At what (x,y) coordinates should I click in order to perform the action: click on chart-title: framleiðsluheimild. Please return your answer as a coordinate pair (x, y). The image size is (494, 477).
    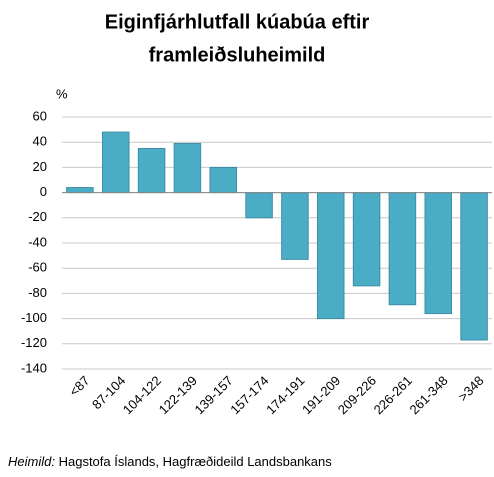
    Looking at the image, I should click on (237, 55).